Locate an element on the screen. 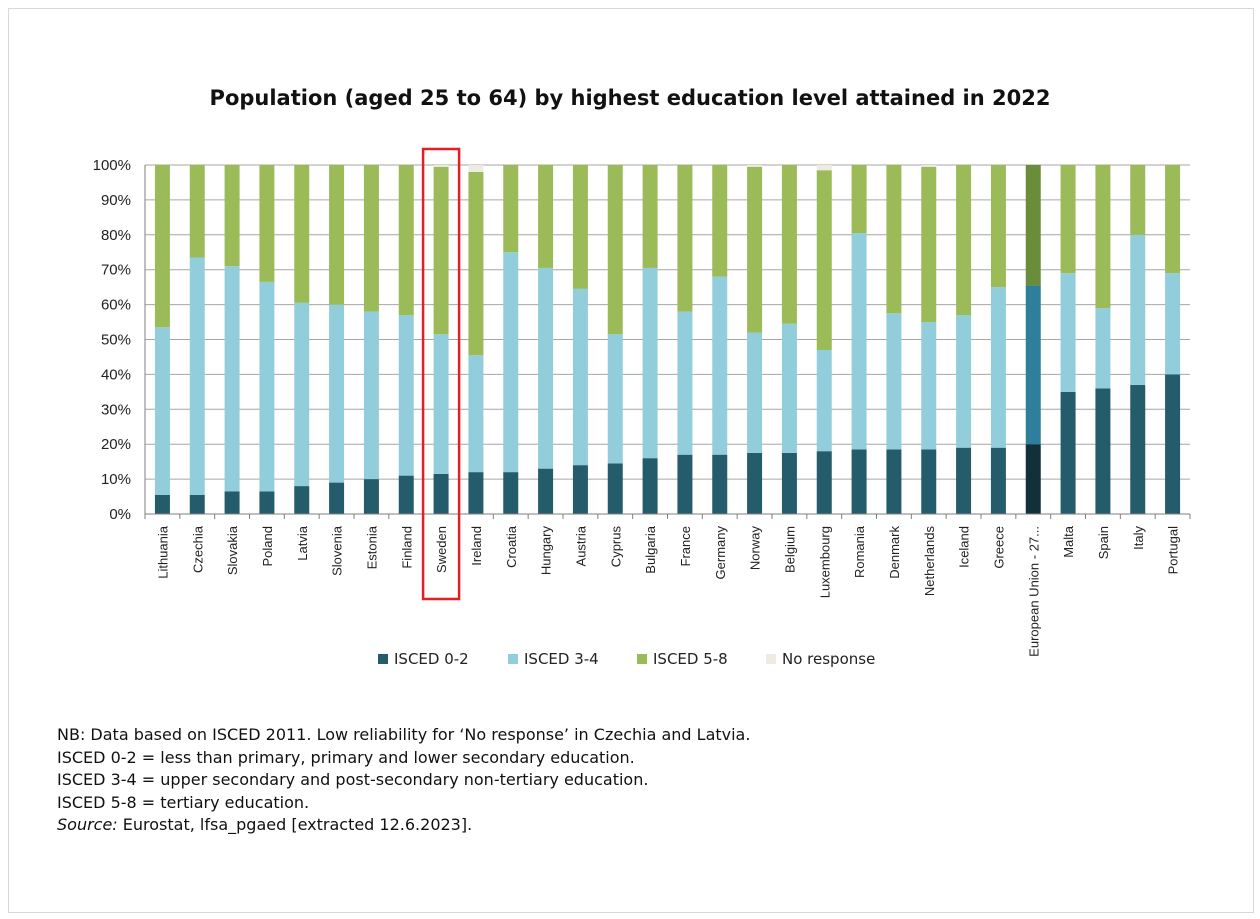  x-tick-label: Ireland is located at coordinates (476, 546).